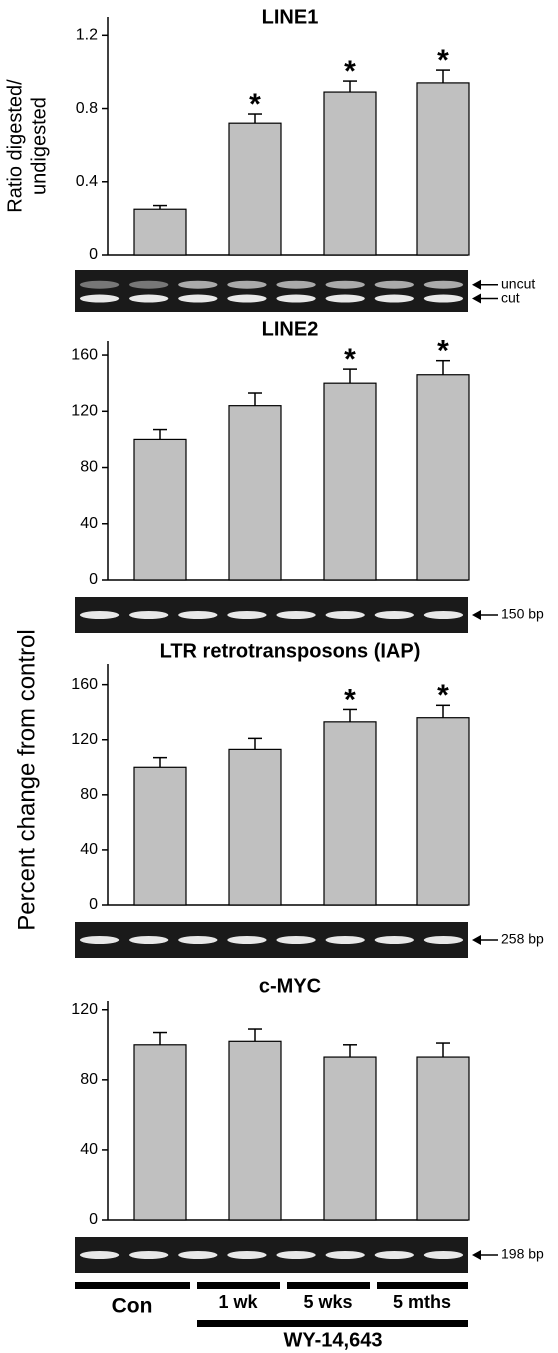  I want to click on gel-label: 150 bp, so click(522, 614).